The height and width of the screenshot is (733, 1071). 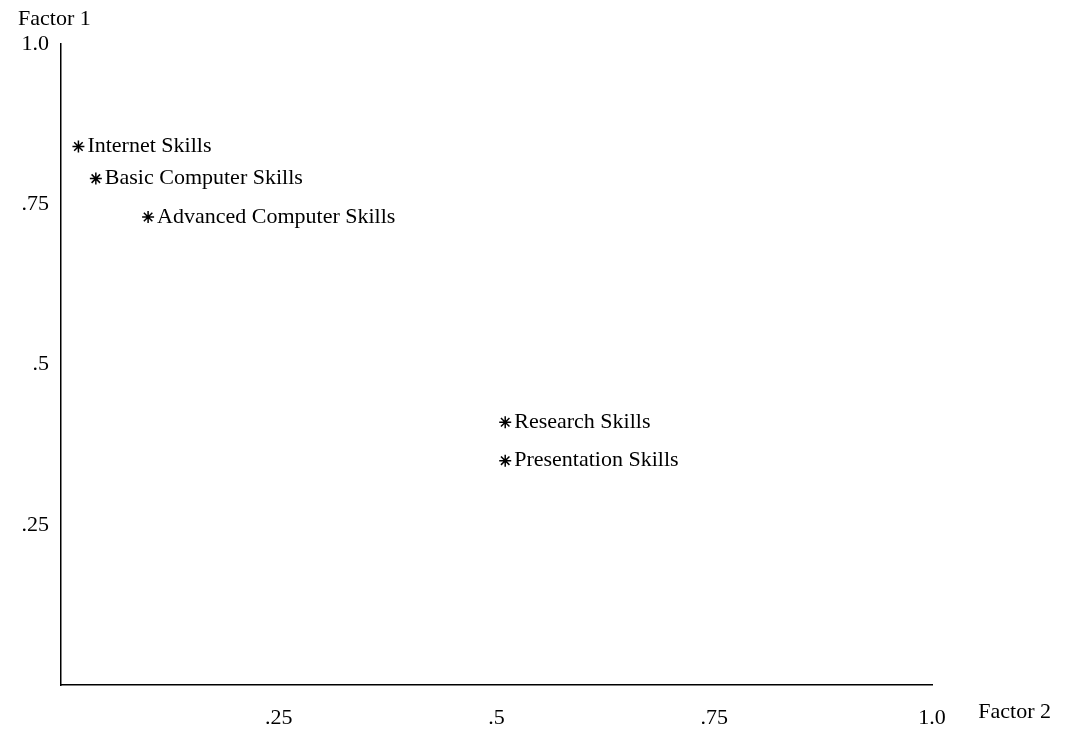 What do you see at coordinates (203, 177) in the screenshot?
I see `annotation: Basic Computer Skills` at bounding box center [203, 177].